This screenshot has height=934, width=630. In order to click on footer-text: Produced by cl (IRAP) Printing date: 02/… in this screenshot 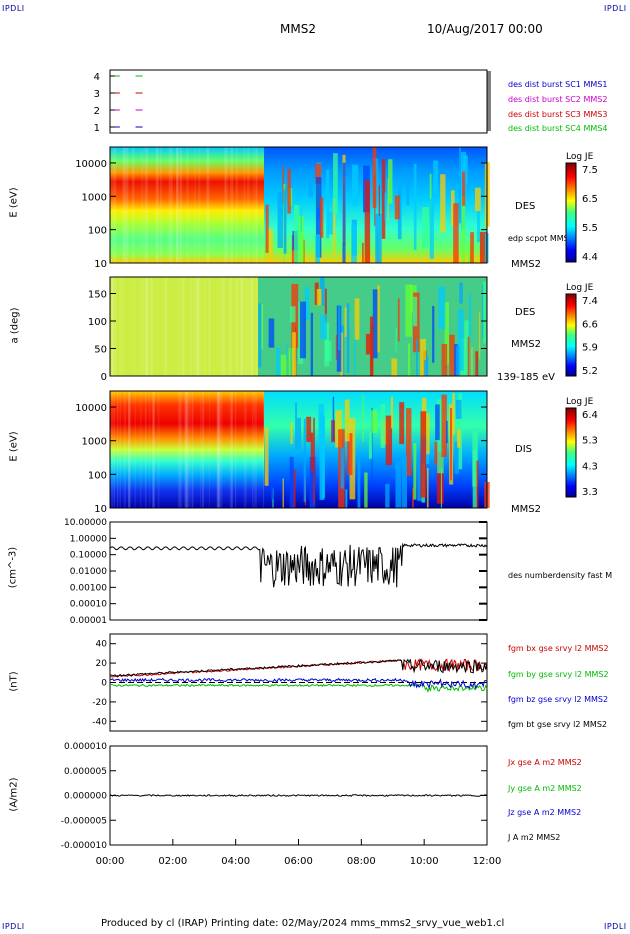, I will do `click(303, 923)`.